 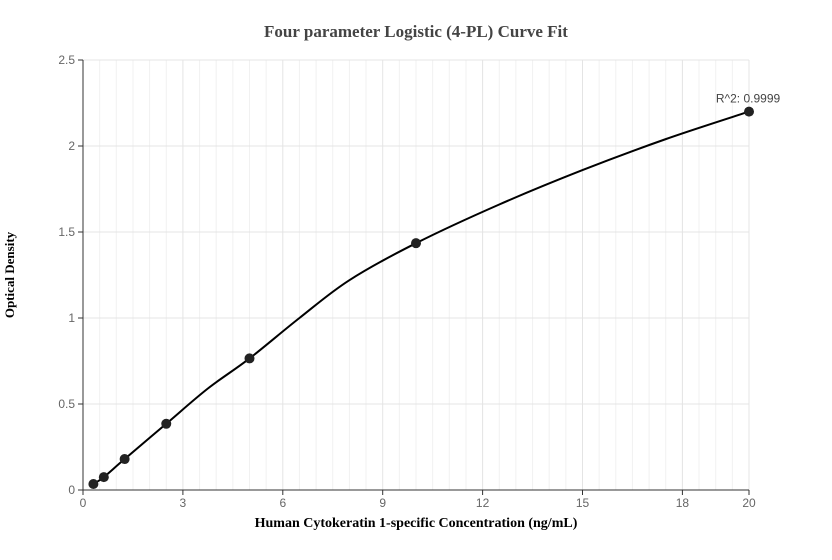 I want to click on x-tick-label: 9, so click(x=382, y=503).